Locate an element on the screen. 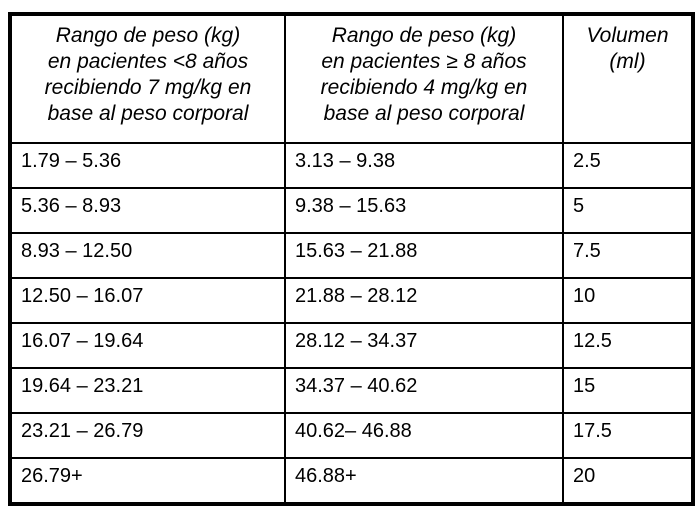  cell-weight-8plus: 46.88+ is located at coordinates (424, 481).